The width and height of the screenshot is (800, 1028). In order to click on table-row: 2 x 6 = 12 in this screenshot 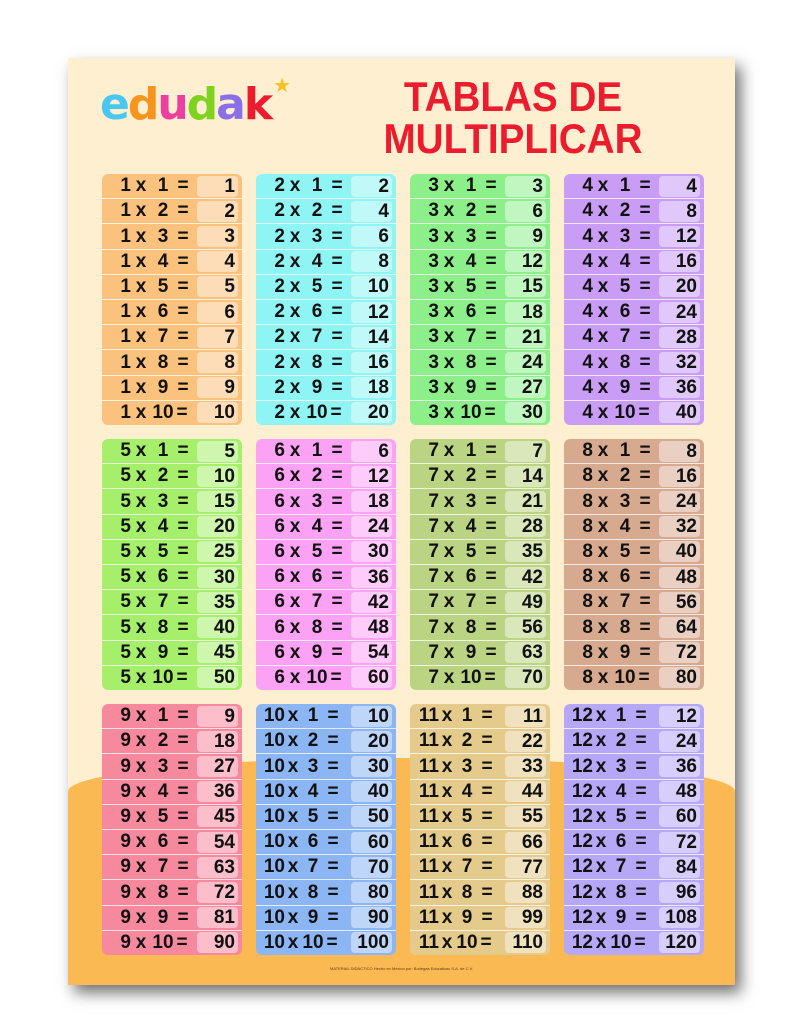, I will do `click(326, 313)`.